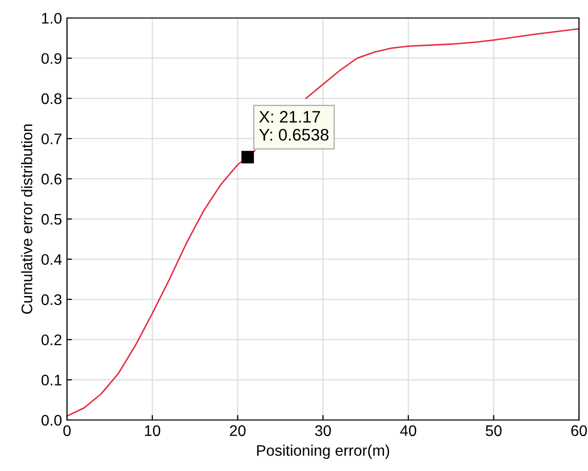 Image resolution: width=588 pixels, height=471 pixels. I want to click on y-tick-label: 0.1, so click(52, 380).